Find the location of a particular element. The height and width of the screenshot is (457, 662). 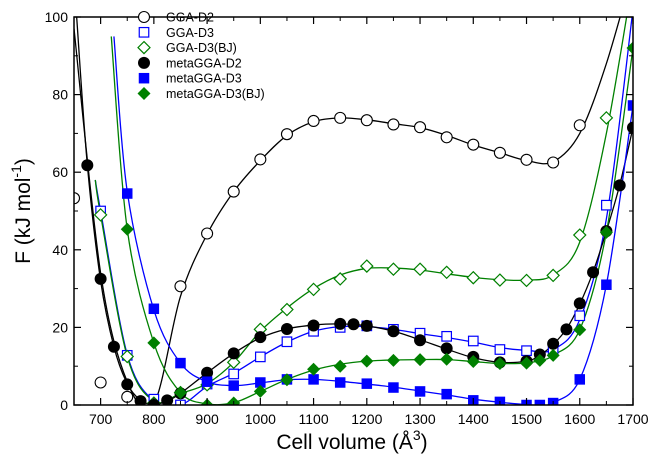

x-tick-label: 900 is located at coordinates (207, 419).